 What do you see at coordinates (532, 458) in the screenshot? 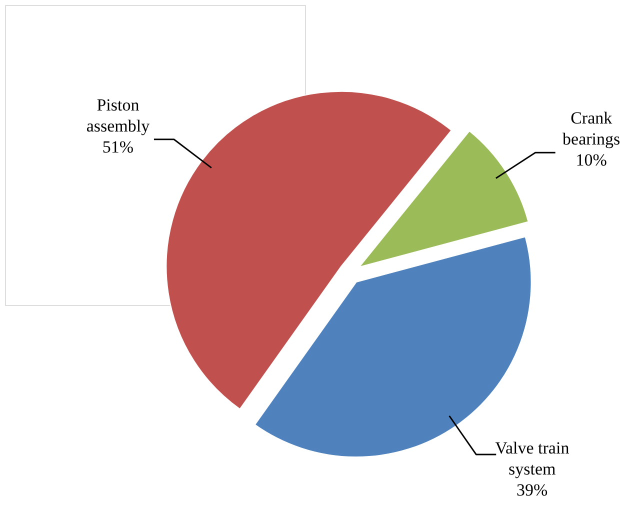
I see `slice-label: Valve train system` at bounding box center [532, 458].